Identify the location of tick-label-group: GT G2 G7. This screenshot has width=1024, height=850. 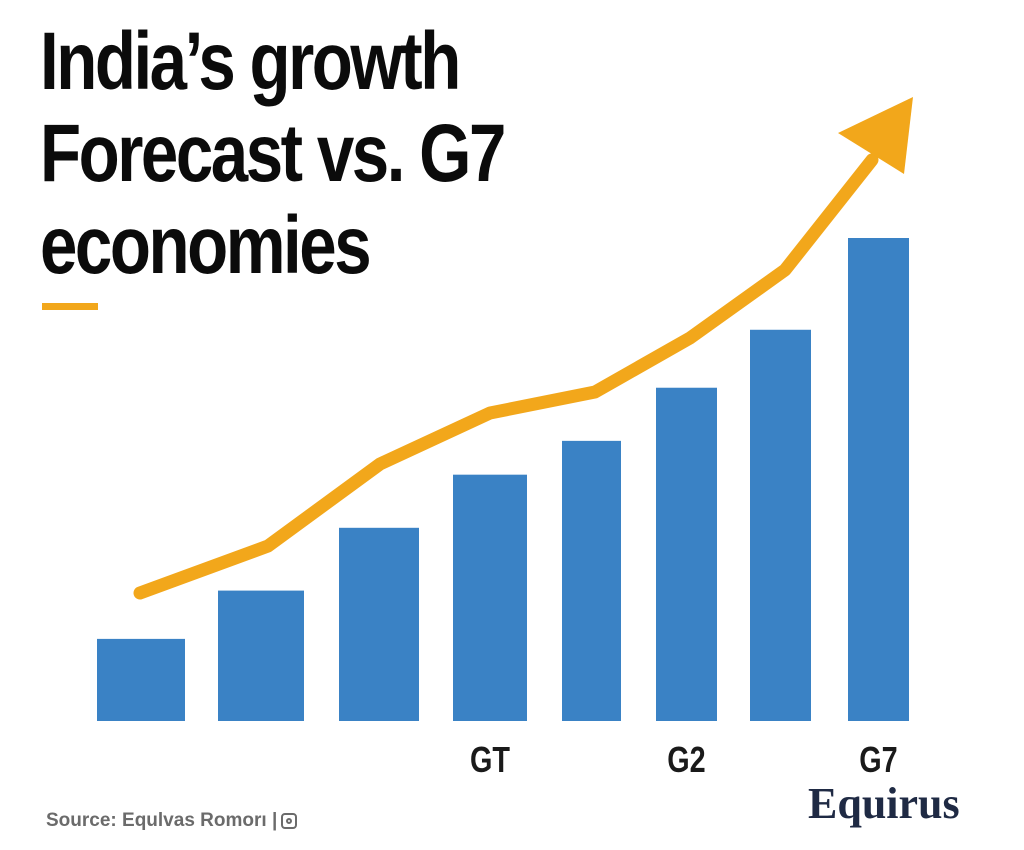
(684, 759).